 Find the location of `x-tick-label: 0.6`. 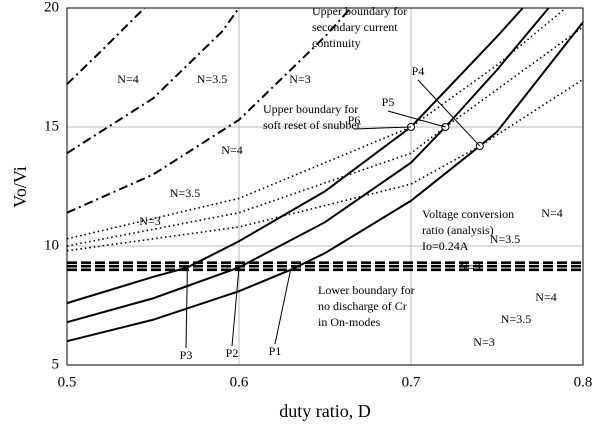

x-tick-label: 0.6 is located at coordinates (239, 382).